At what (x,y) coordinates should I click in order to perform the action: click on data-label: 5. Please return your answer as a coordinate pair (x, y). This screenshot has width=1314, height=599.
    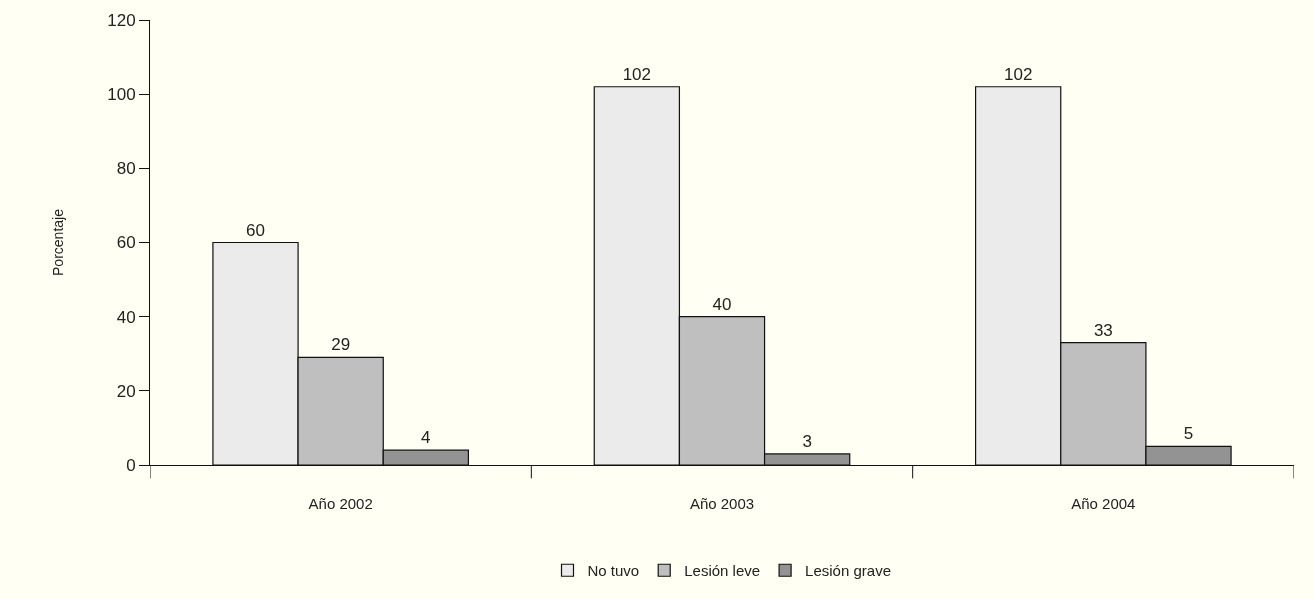
    Looking at the image, I should click on (1188, 434).